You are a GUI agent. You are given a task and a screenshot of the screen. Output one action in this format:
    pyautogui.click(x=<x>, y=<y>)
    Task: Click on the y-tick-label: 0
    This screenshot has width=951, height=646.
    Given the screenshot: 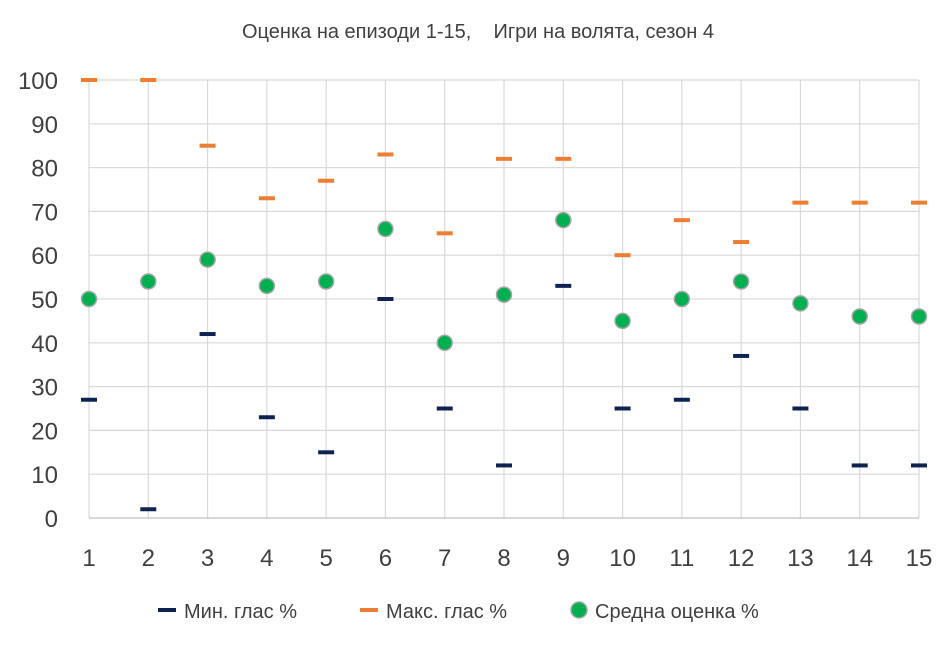 What is the action you would take?
    pyautogui.click(x=51, y=519)
    